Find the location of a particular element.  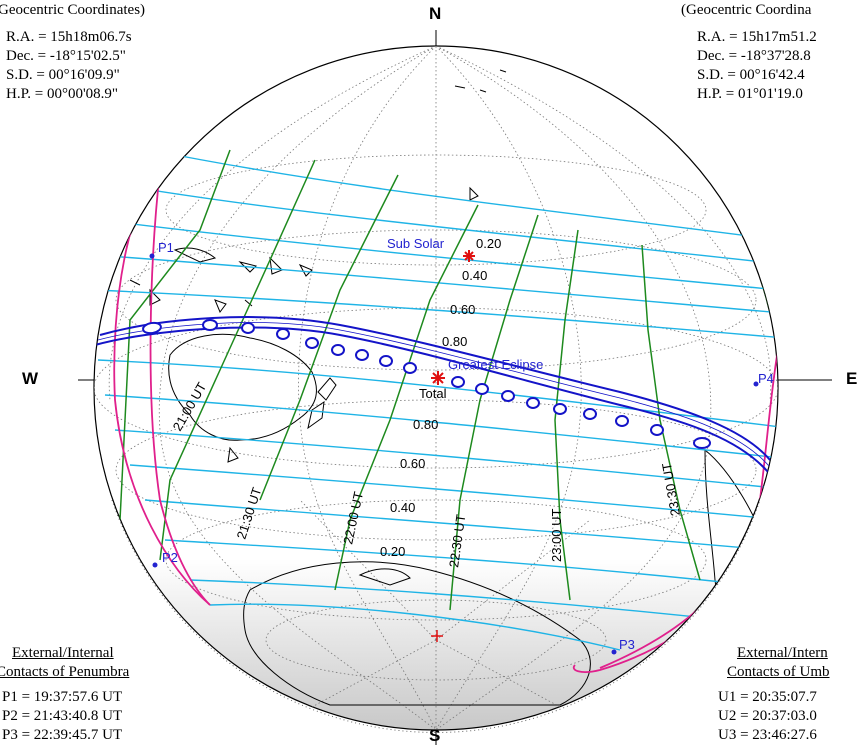

p2-label: P2 is located at coordinates (170, 557).